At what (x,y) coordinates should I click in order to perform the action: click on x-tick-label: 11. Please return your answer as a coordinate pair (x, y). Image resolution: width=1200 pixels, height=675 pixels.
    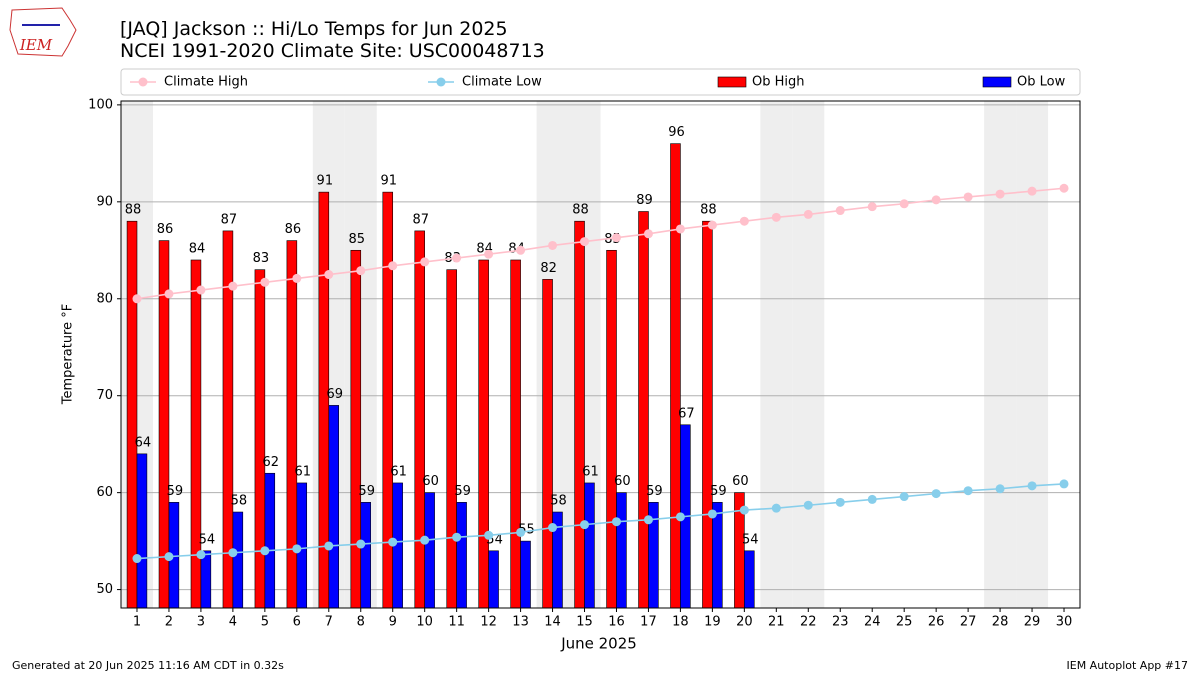
    Looking at the image, I should click on (456, 622).